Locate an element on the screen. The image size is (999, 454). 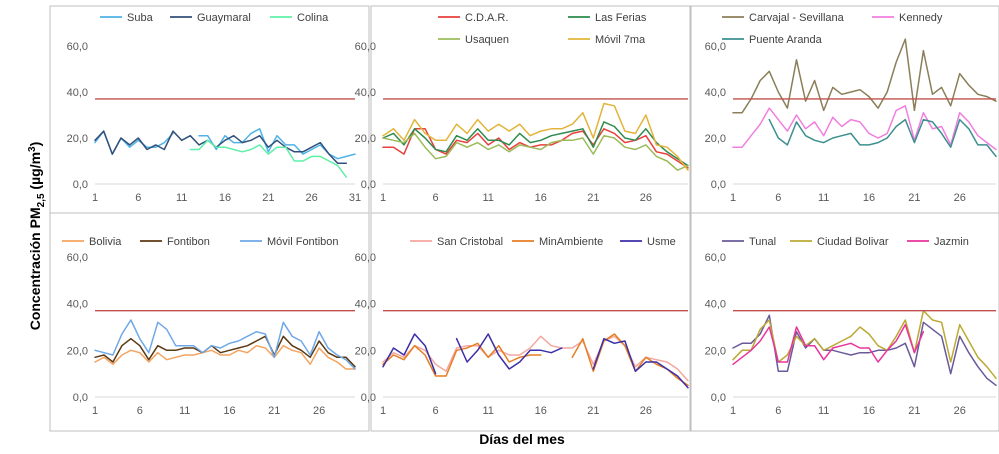
series-line-las-ferias is located at coordinates (535, 144).